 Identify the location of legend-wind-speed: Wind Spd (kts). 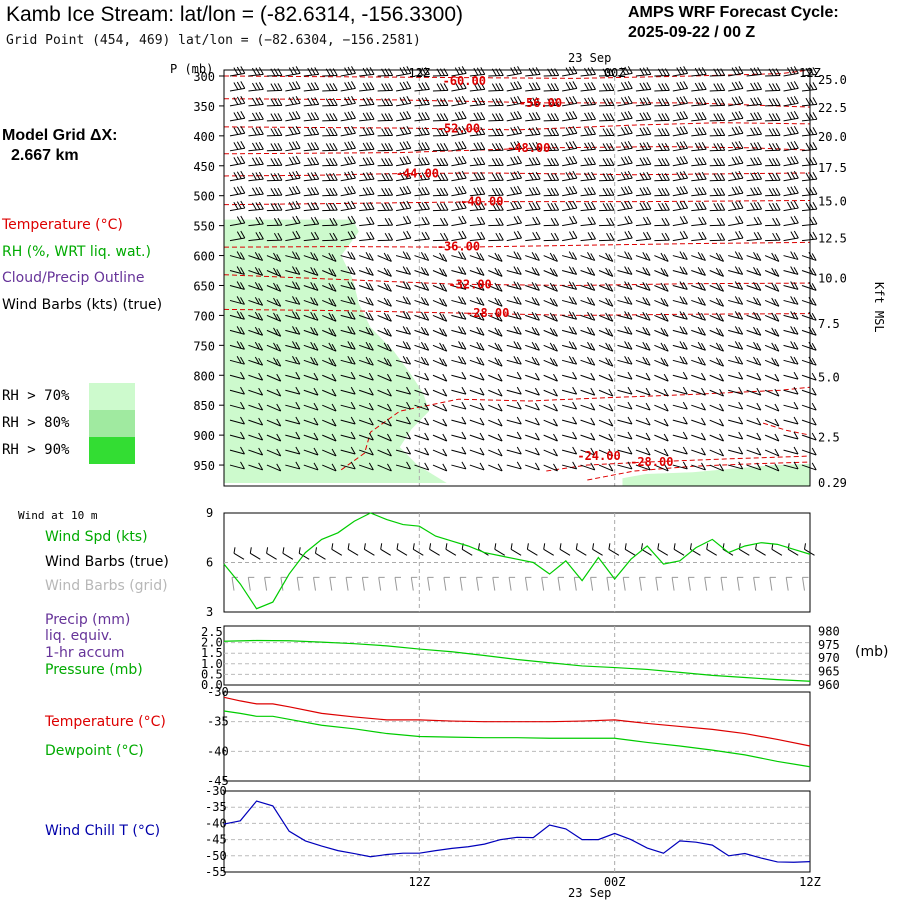
(96, 537).